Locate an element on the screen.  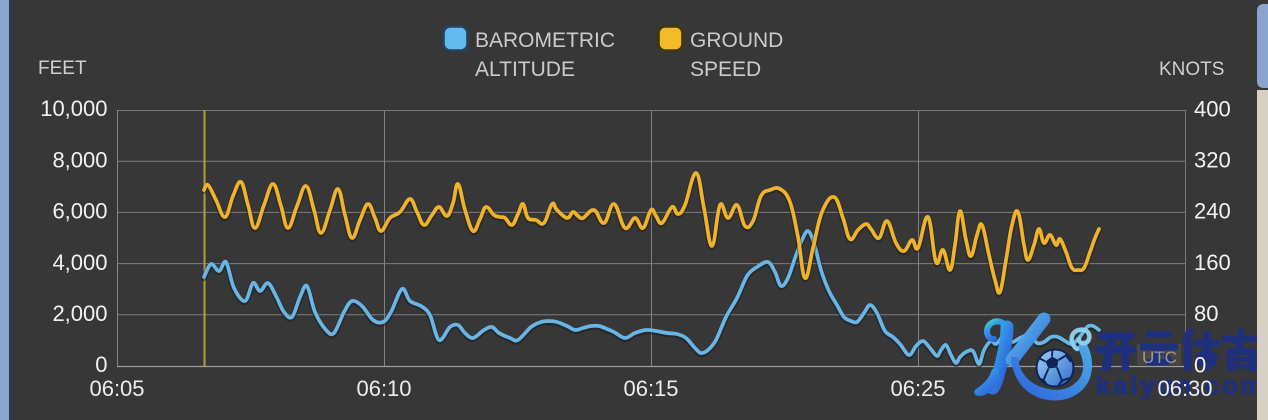
svg-text: 240 is located at coordinates (1212, 211).